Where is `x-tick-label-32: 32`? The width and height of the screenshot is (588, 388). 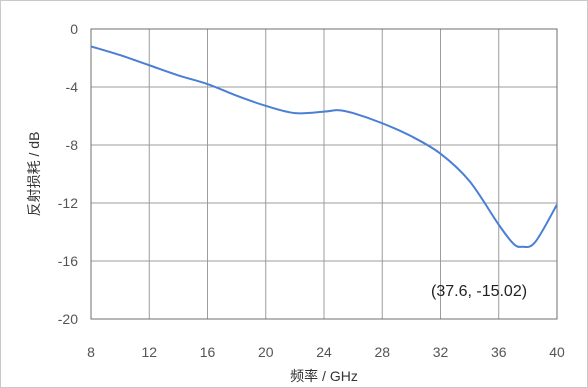
x-tick-label-32: 32 is located at coordinates (441, 352).